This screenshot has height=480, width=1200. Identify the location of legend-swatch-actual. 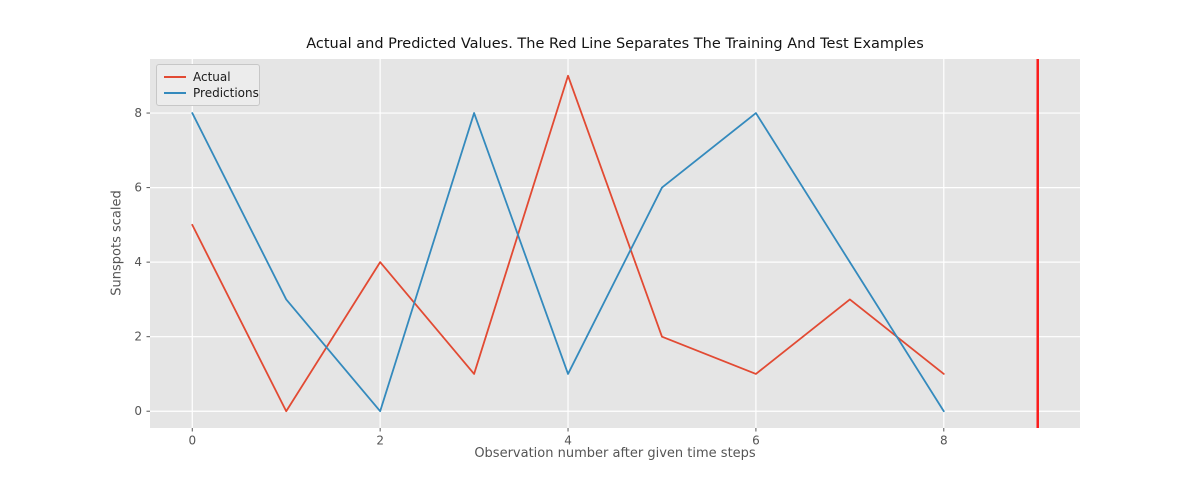
(175, 77).